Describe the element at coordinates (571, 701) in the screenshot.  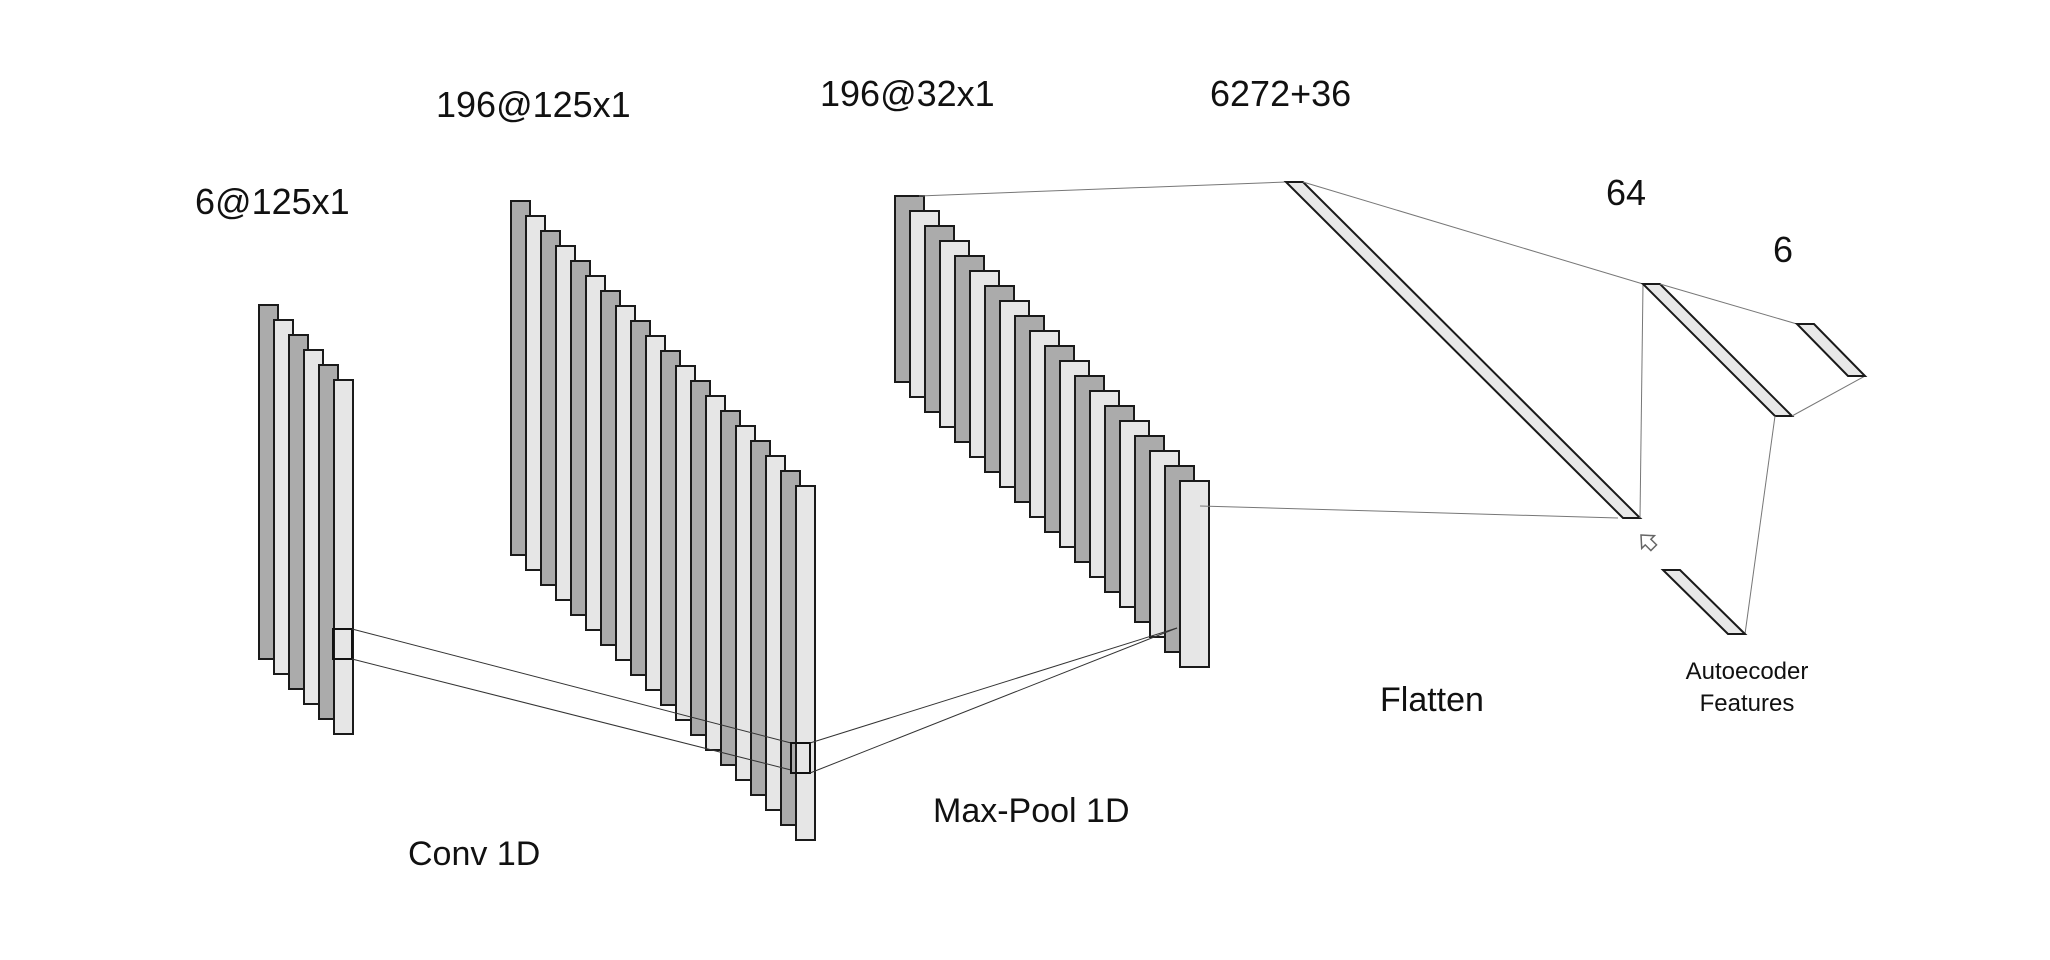
I see `conv-receptive-field` at that location.